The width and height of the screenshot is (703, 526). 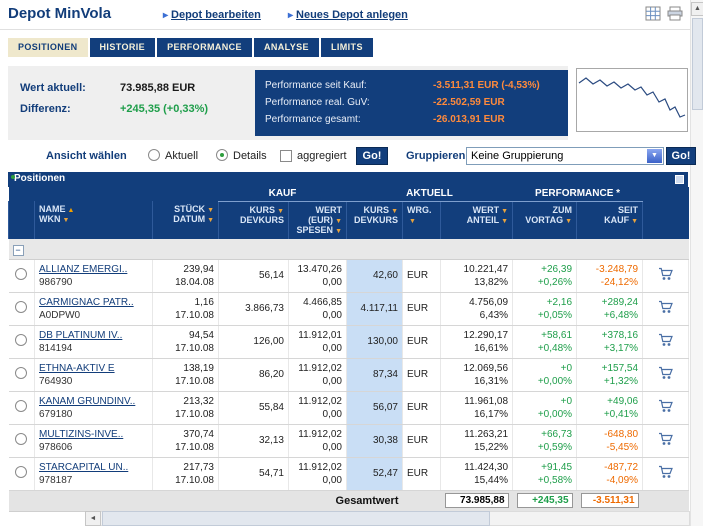 I want to click on aggregiert-checkbox, so click(x=286, y=156).